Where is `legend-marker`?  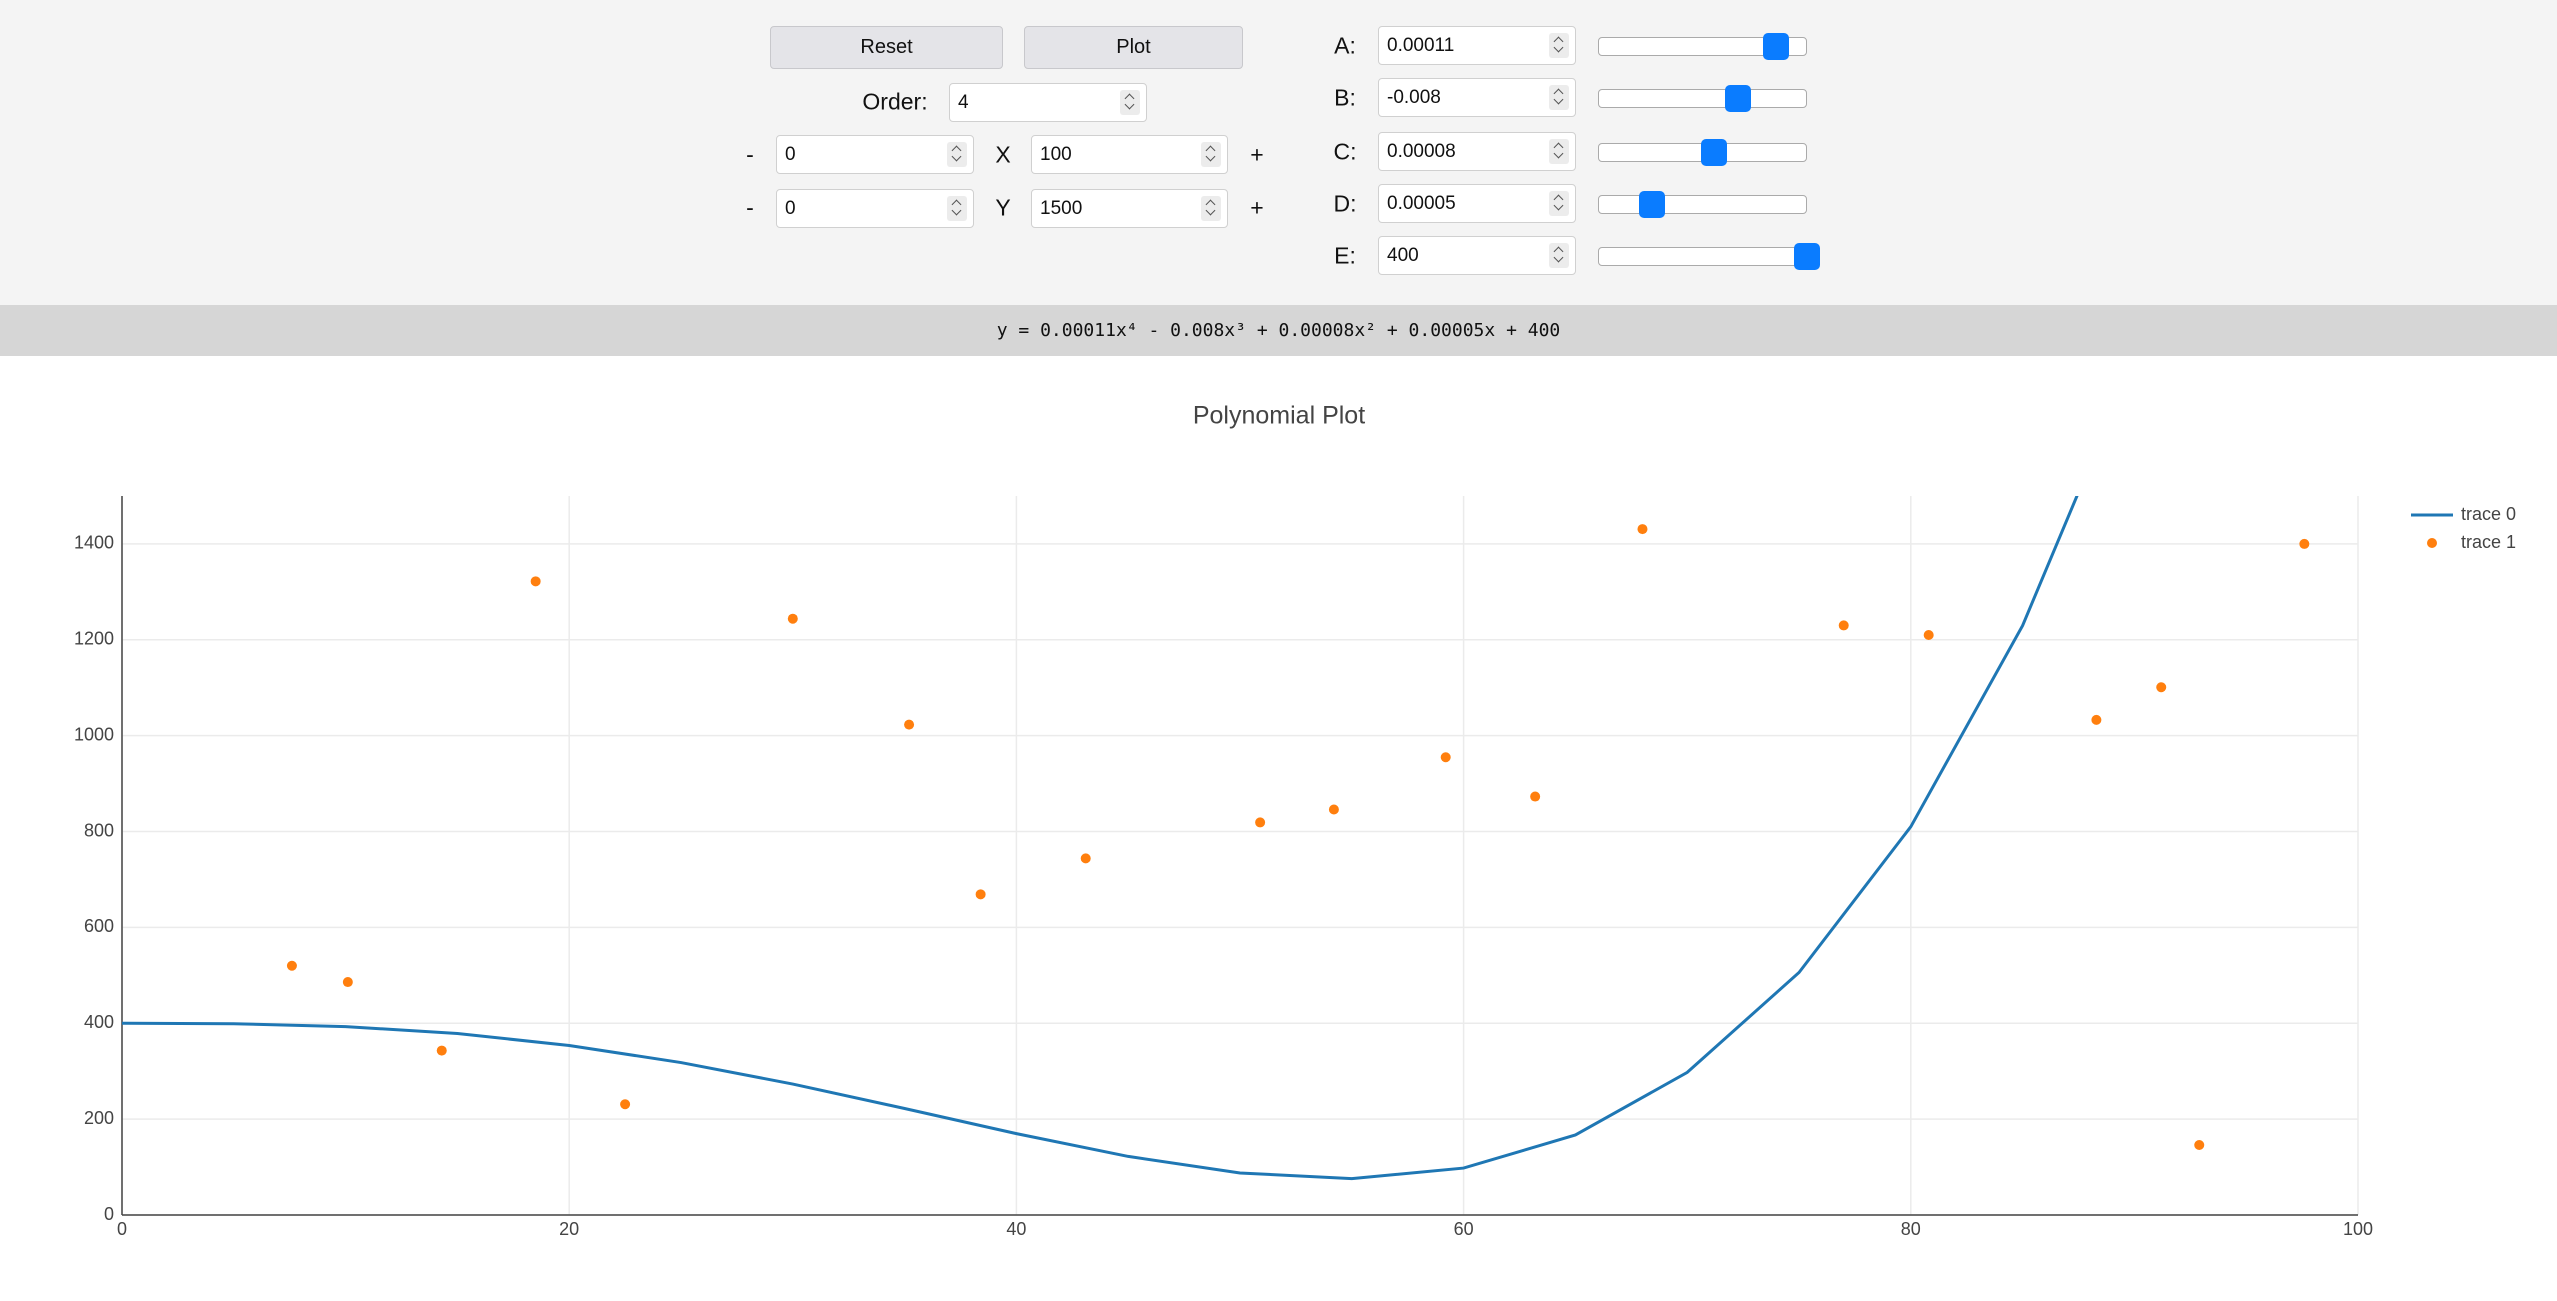
legend-marker is located at coordinates (2432, 543).